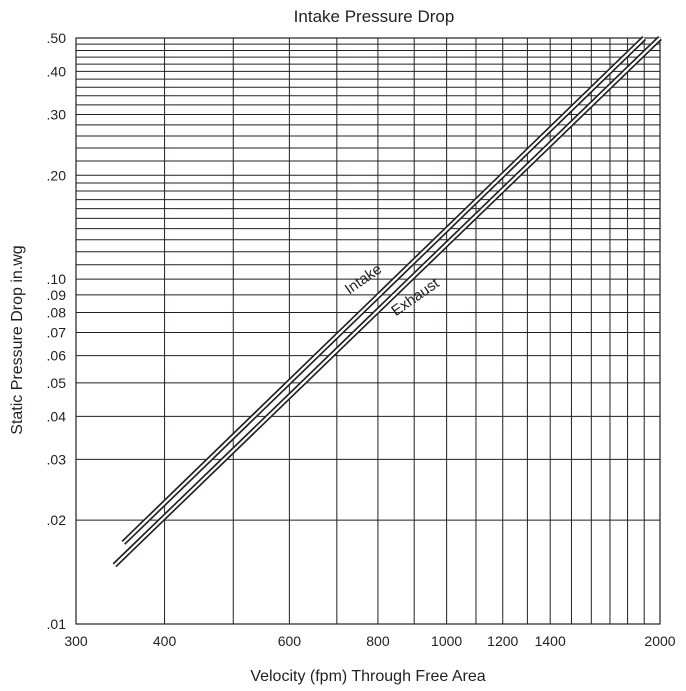  I want to click on y-tick-label: .30, so click(57, 115).